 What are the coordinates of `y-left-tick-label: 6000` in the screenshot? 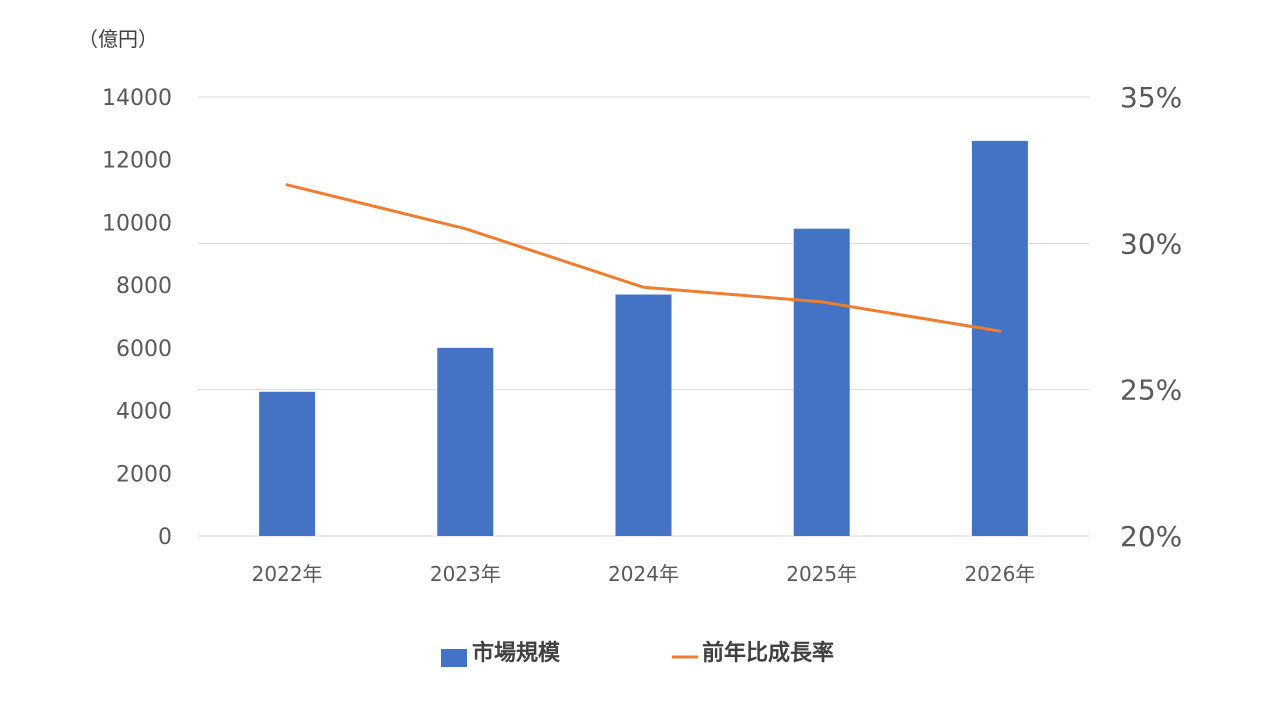 It's located at (144, 349).